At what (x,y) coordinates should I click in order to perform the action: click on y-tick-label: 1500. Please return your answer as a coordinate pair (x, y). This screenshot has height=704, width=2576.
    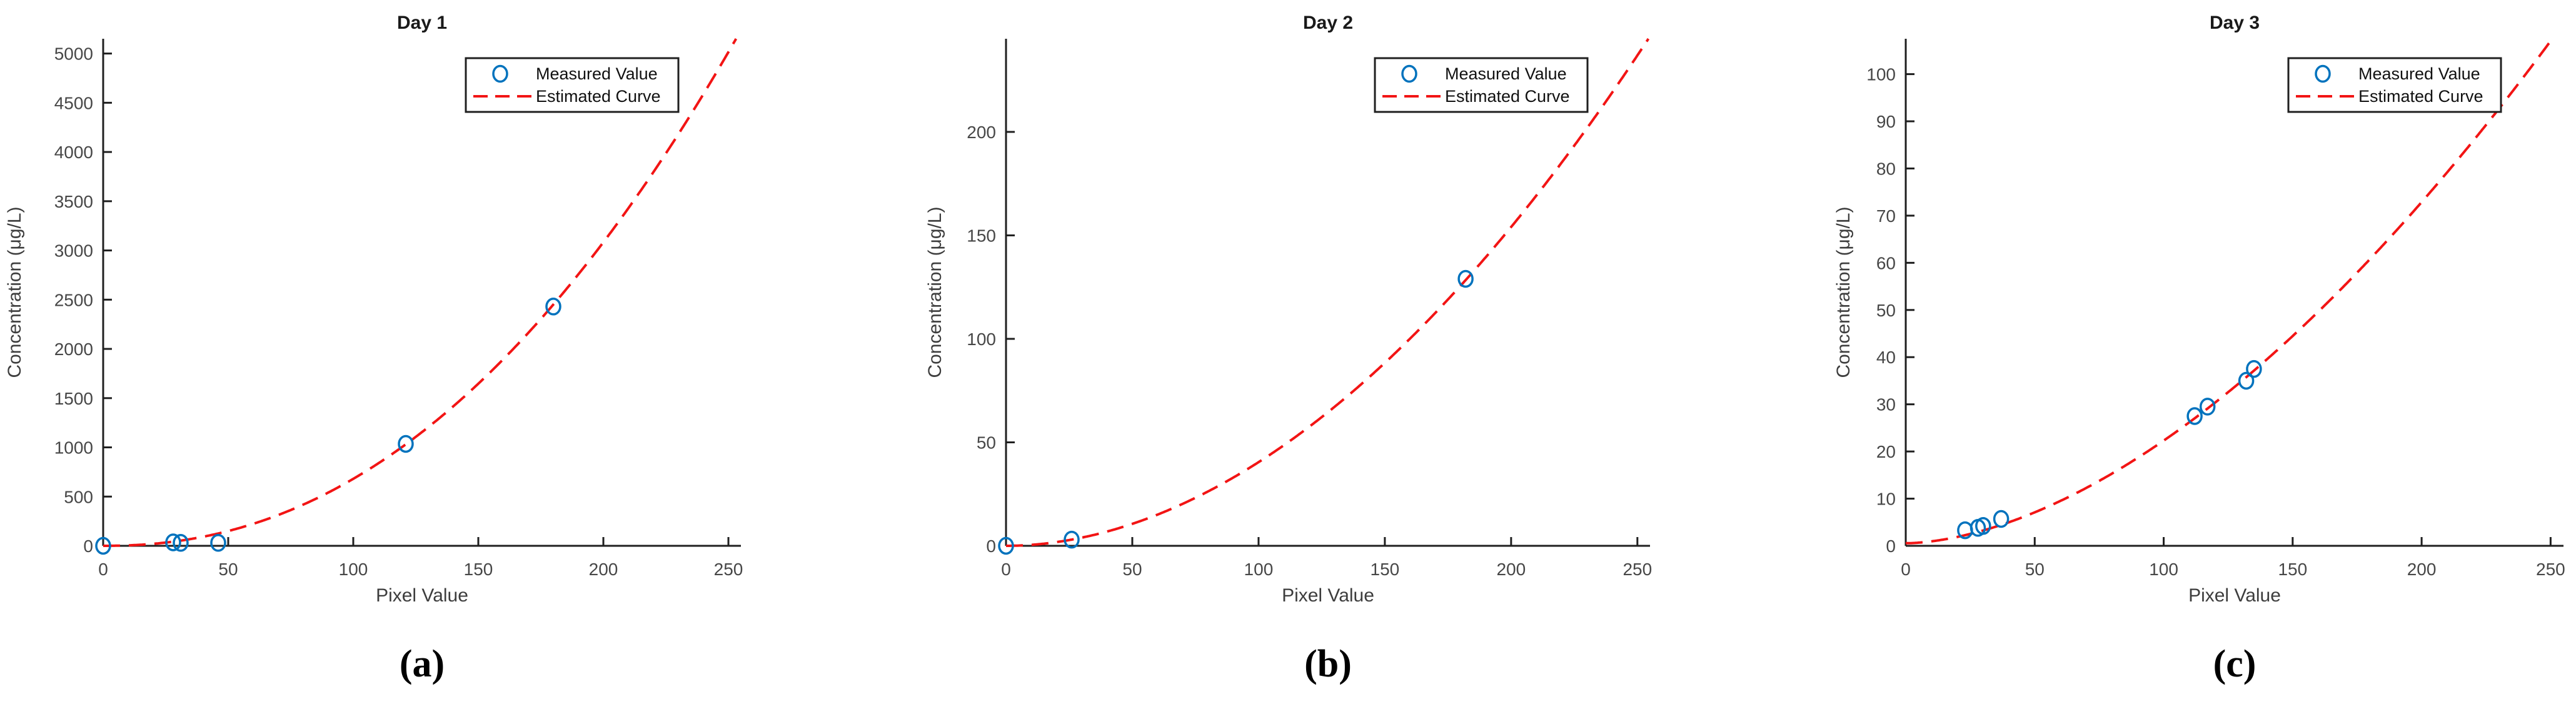
    Looking at the image, I should click on (73, 398).